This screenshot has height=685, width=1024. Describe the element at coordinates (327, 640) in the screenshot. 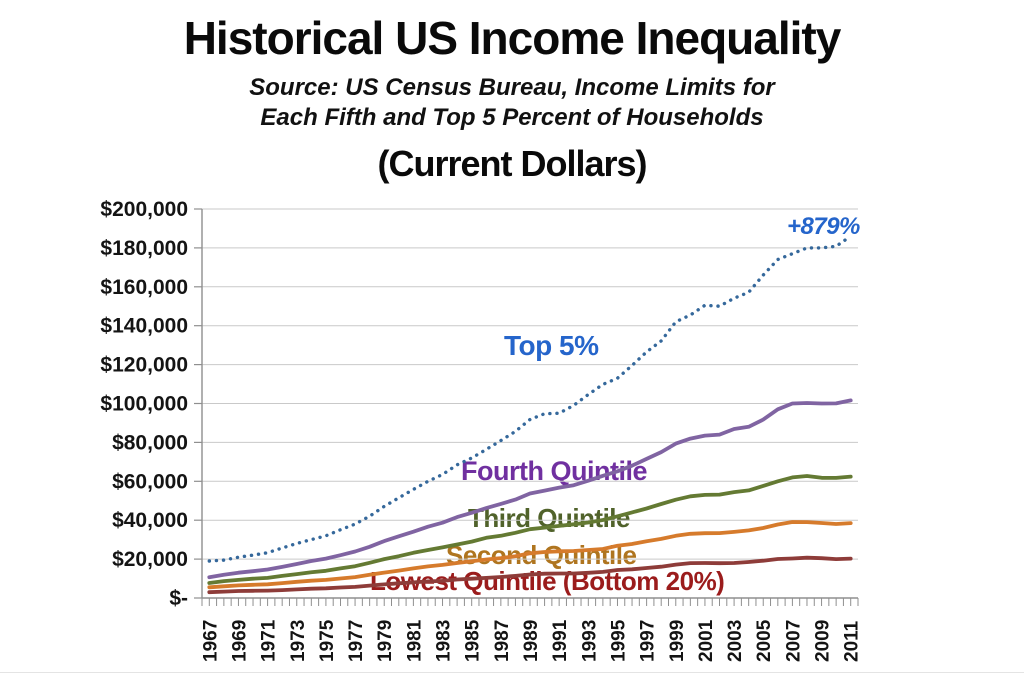

I see `x-axis-tick-label: 1975` at that location.